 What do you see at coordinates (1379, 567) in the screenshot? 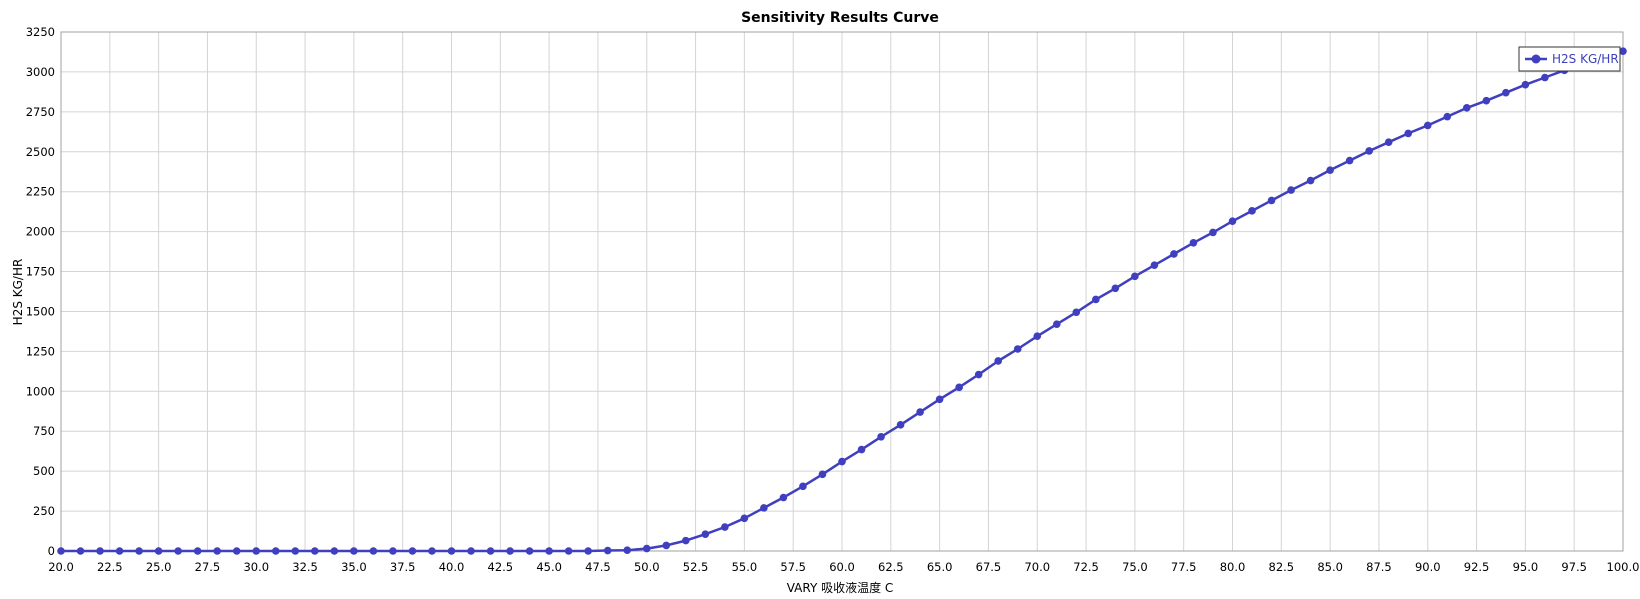
I see `x-tick-label: 87.5` at bounding box center [1379, 567].